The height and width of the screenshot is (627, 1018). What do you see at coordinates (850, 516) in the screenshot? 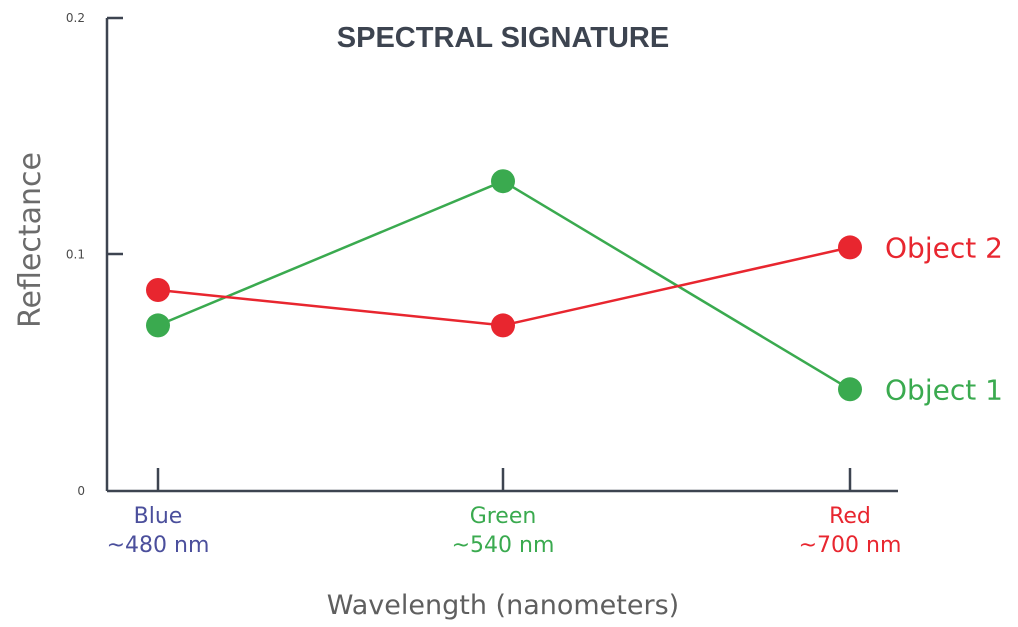
I see `category-name-label: Red` at bounding box center [850, 516].